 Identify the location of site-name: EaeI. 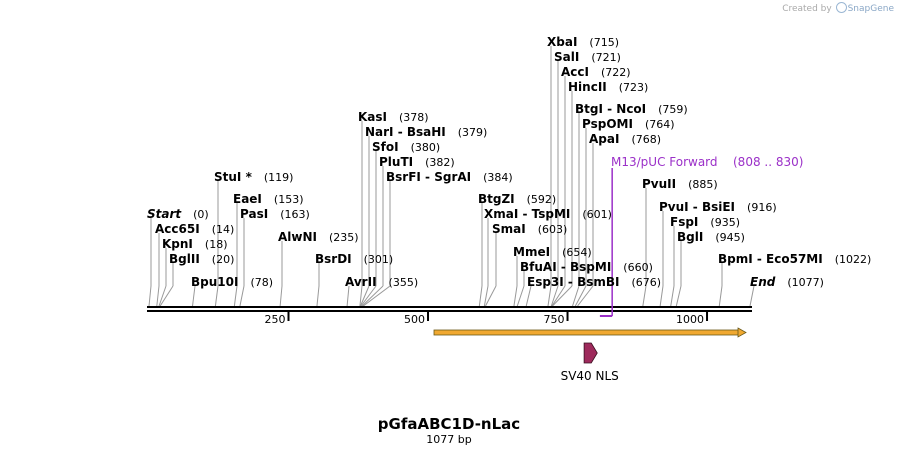
(247, 199).